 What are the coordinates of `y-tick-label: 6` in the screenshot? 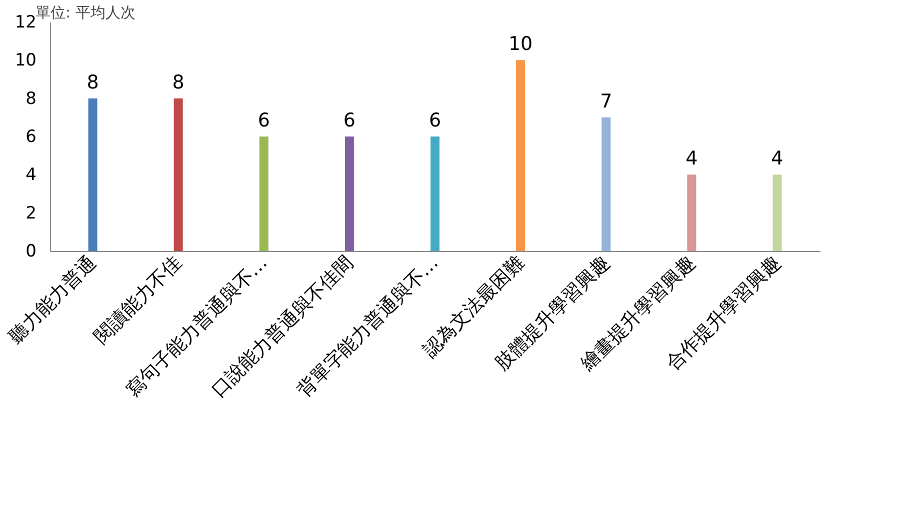 It's located at (31, 137).